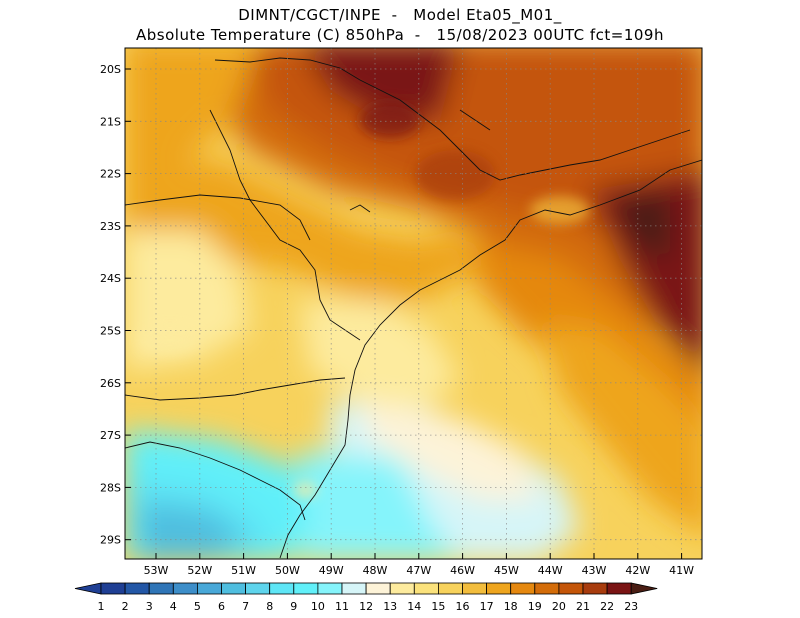 Image resolution: width=800 pixels, height=618 pixels. I want to click on lat-tick-label: 21S, so click(110, 121).